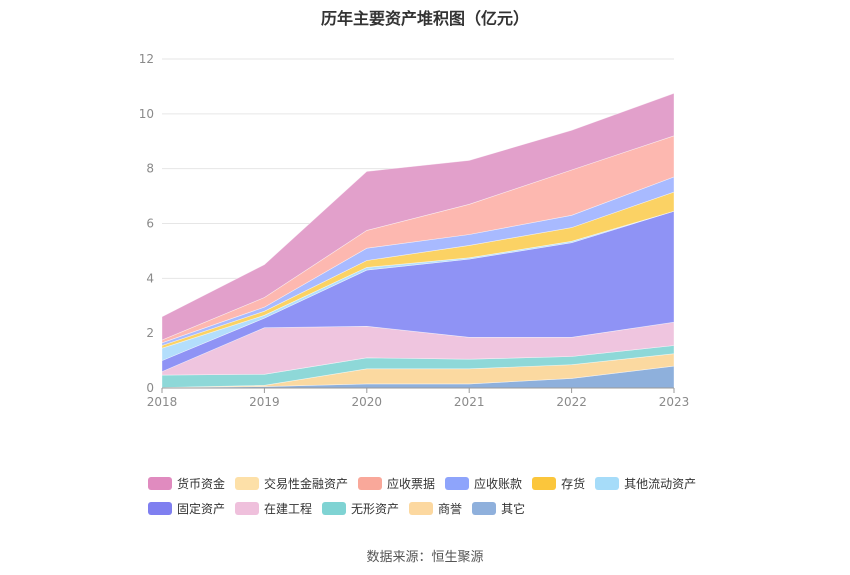 This screenshot has width=850, height=575. I want to click on legend-item: 其他流动资产, so click(645, 483).